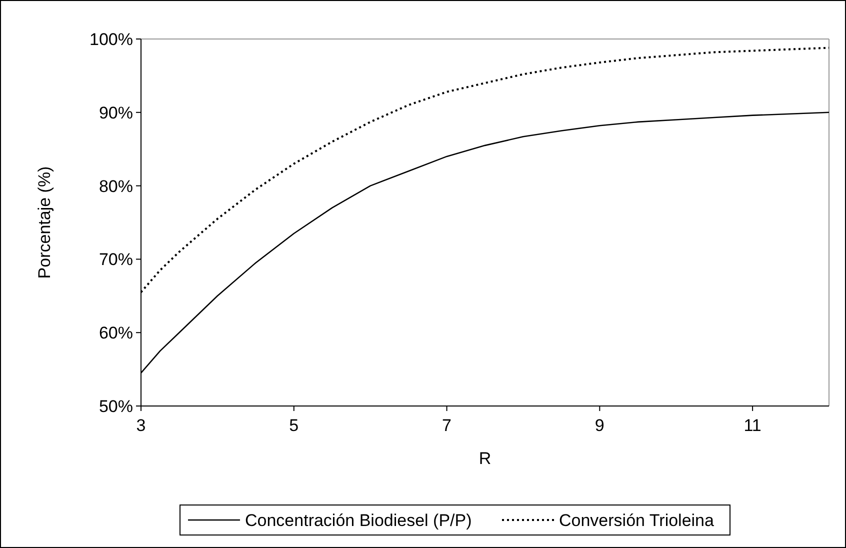 The image size is (846, 548). Describe the element at coordinates (115, 112) in the screenshot. I see `y-tick-label: 90%` at that location.